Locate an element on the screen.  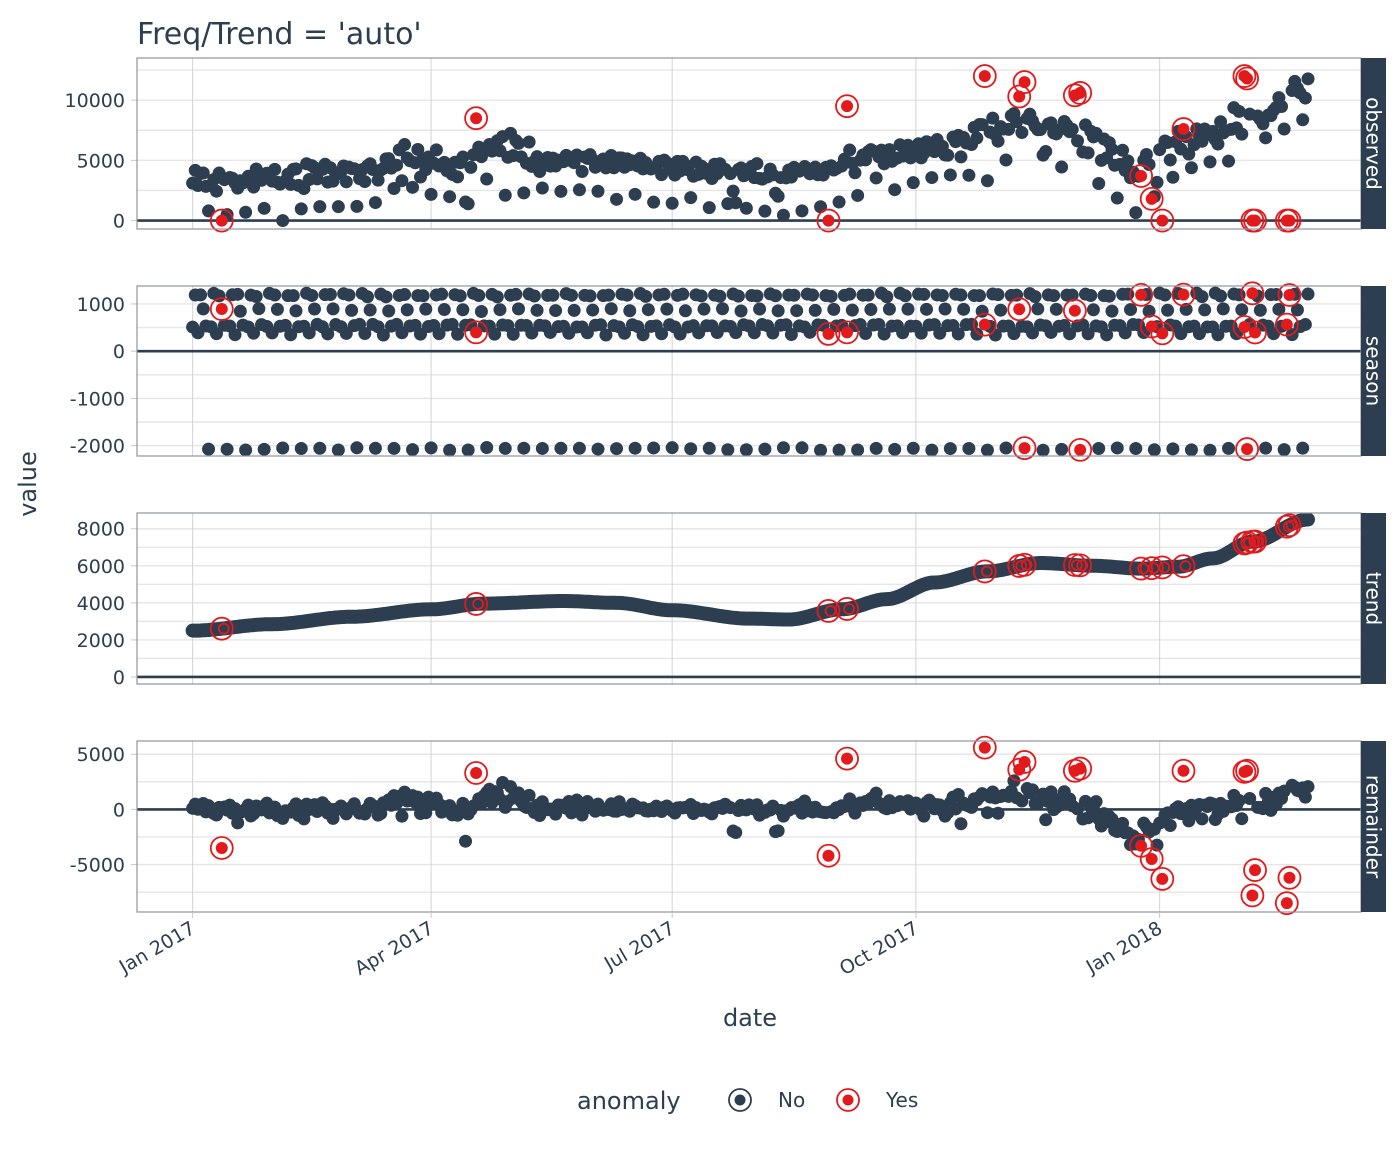
x-tick-label: Oct 2017 is located at coordinates (879, 948).